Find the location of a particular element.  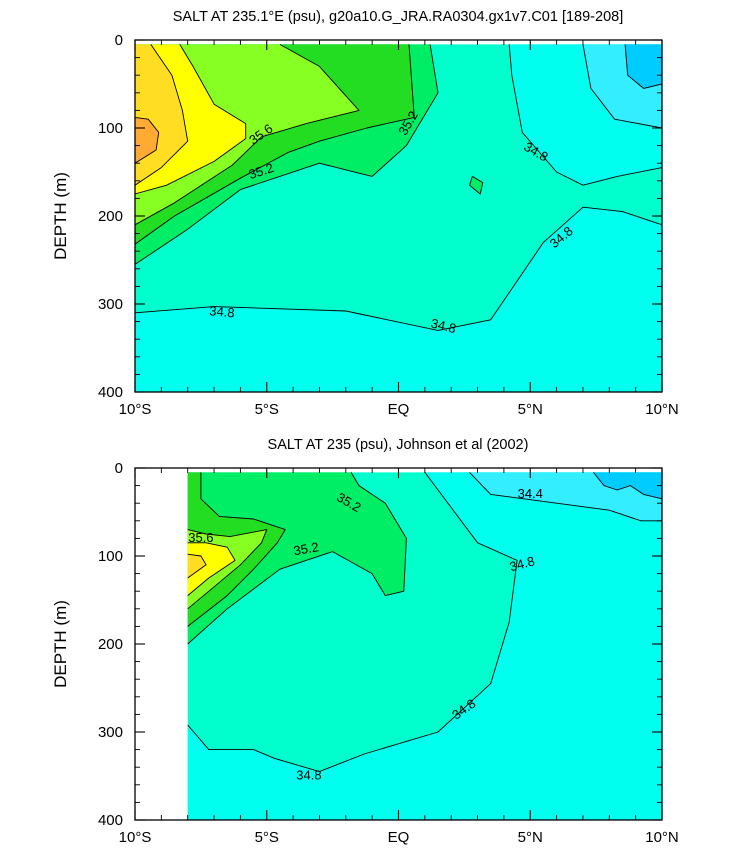

chart-title: SALT AT 235 (psu), Johnson et al (2002) is located at coordinates (398, 445).